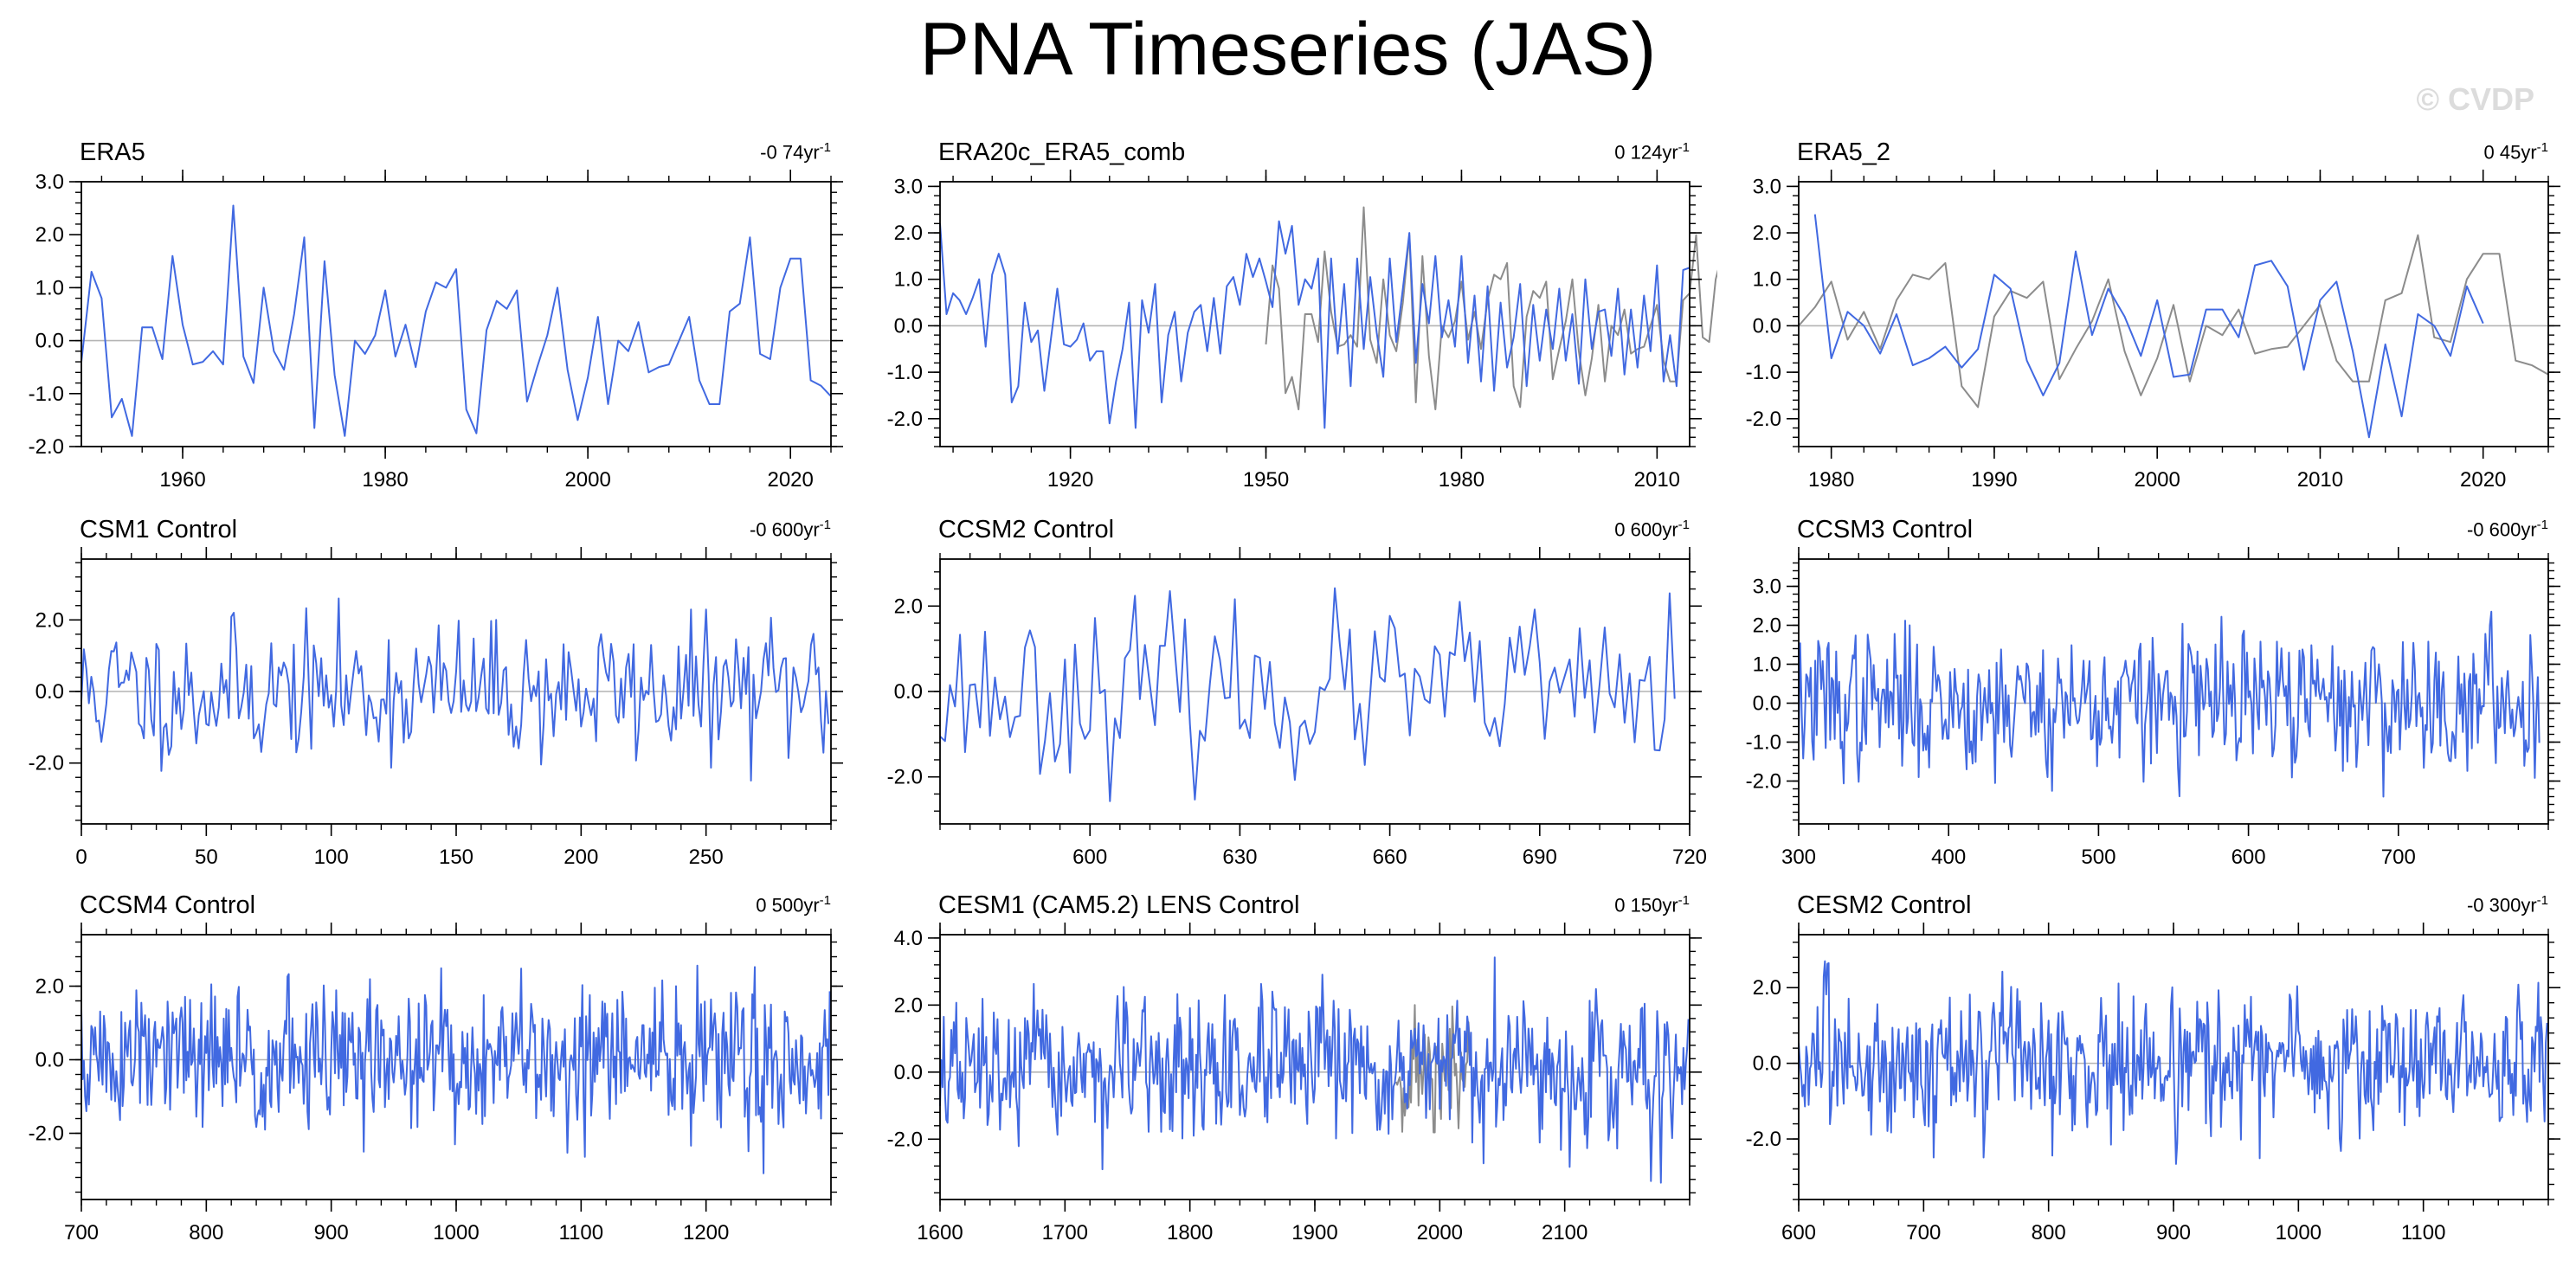 This screenshot has width=2576, height=1267. What do you see at coordinates (1314, 1232) in the screenshot?
I see `x-tick-label: 1900` at bounding box center [1314, 1232].